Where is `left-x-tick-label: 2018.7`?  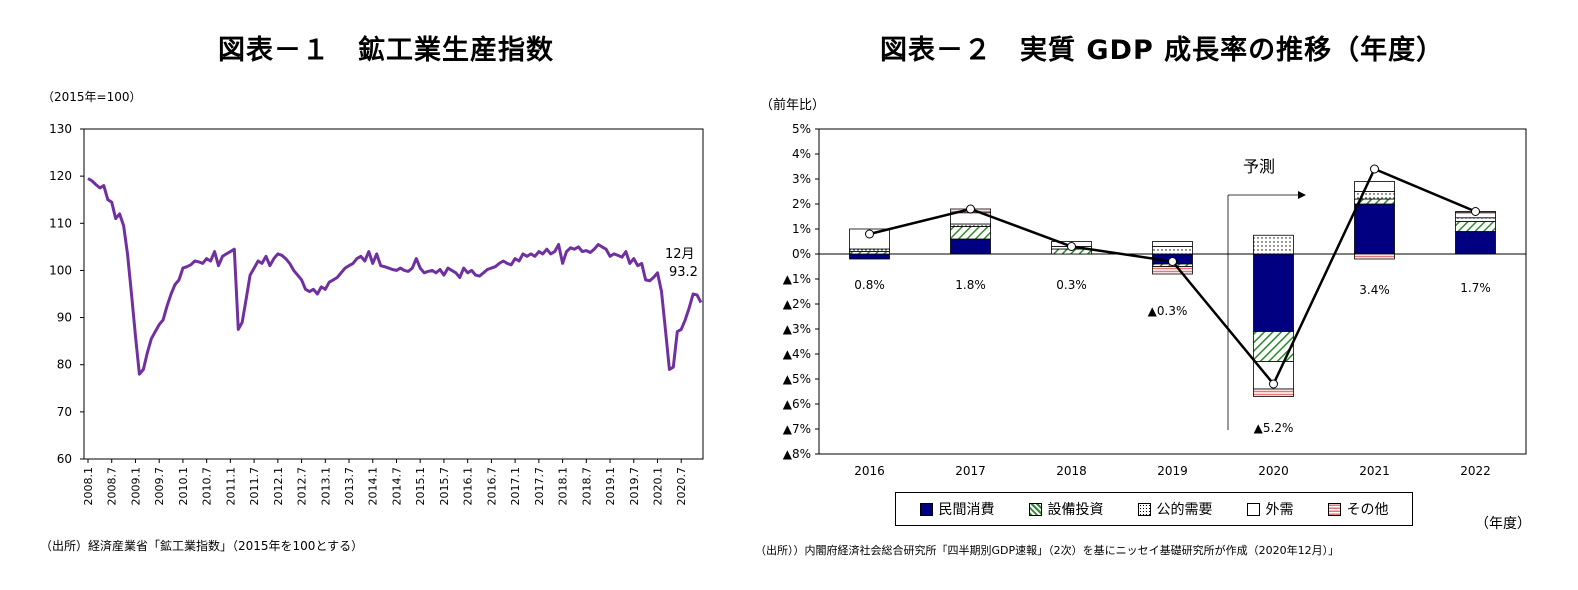
left-x-tick-label: 2018.7 is located at coordinates (586, 486).